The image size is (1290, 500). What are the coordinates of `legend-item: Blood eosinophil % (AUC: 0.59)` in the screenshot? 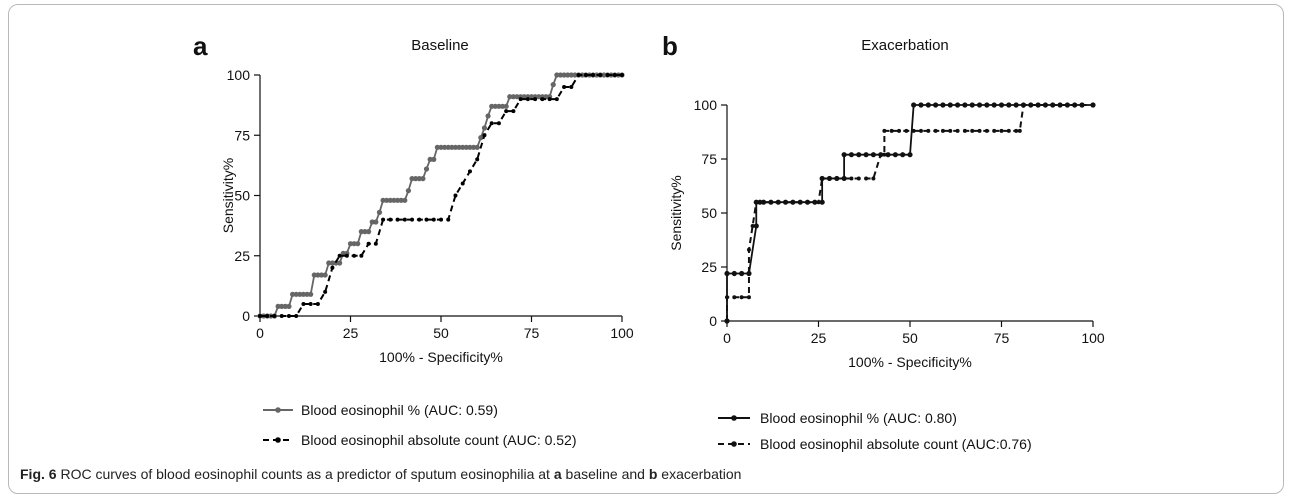 It's located at (380, 410).